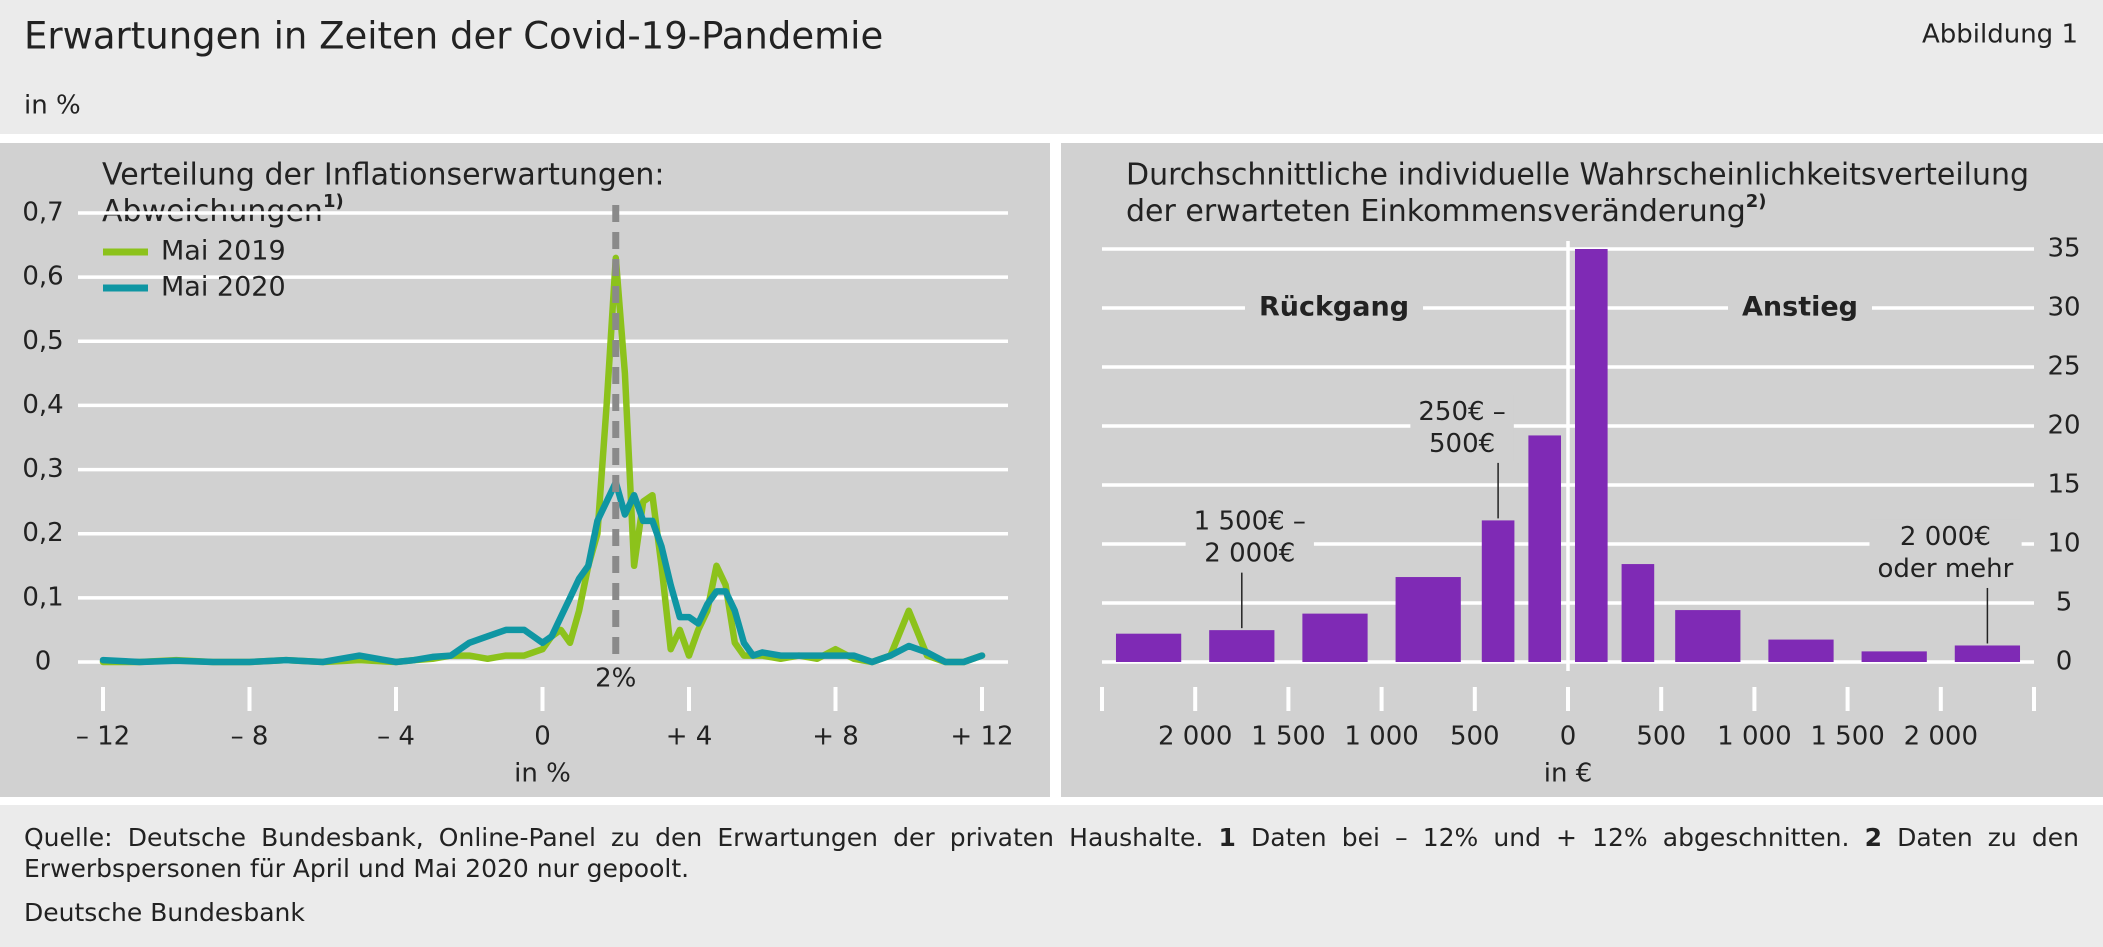  Describe the element at coordinates (1568, 774) in the screenshot. I see `x-axis-label: in €` at that location.